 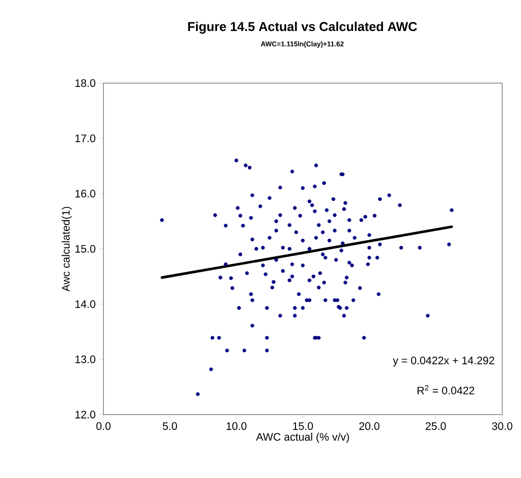 What do you see at coordinates (443, 361) in the screenshot?
I see `annotation: y = 0.0422x + 14.292` at bounding box center [443, 361].